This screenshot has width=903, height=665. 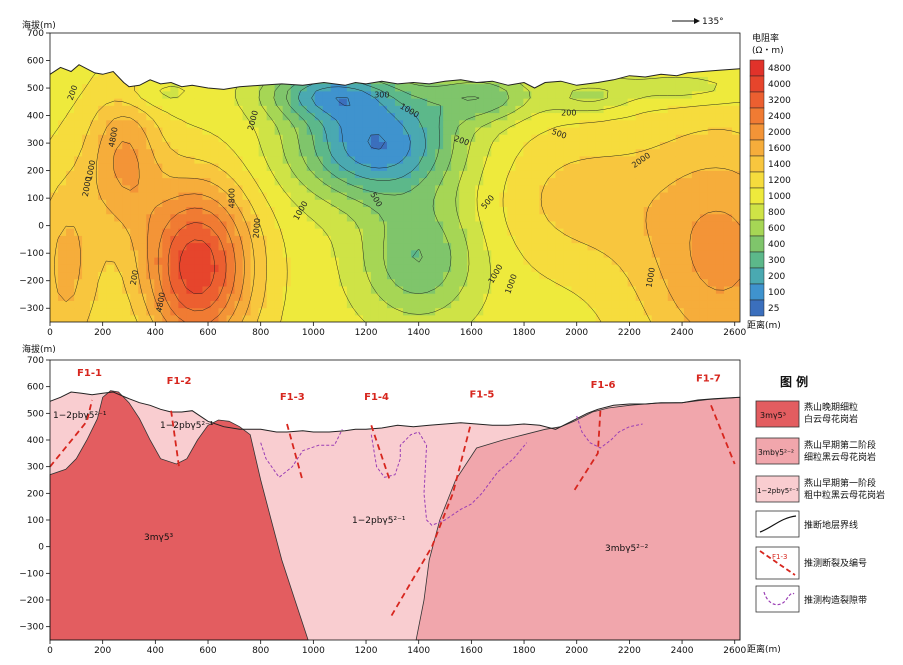 I want to click on x-tick-label: 1000, so click(x=313, y=651).